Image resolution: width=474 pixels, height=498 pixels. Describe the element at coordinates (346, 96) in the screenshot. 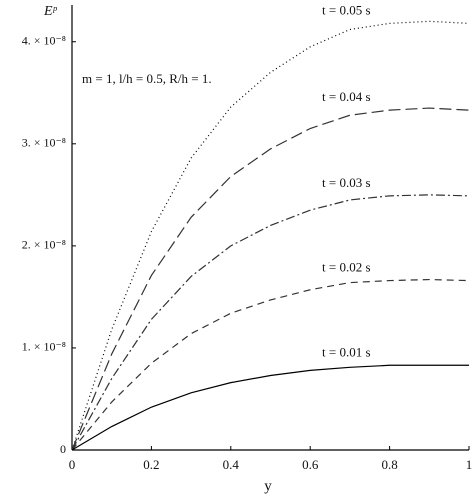

I see `series-label: t = 0.04 s` at that location.